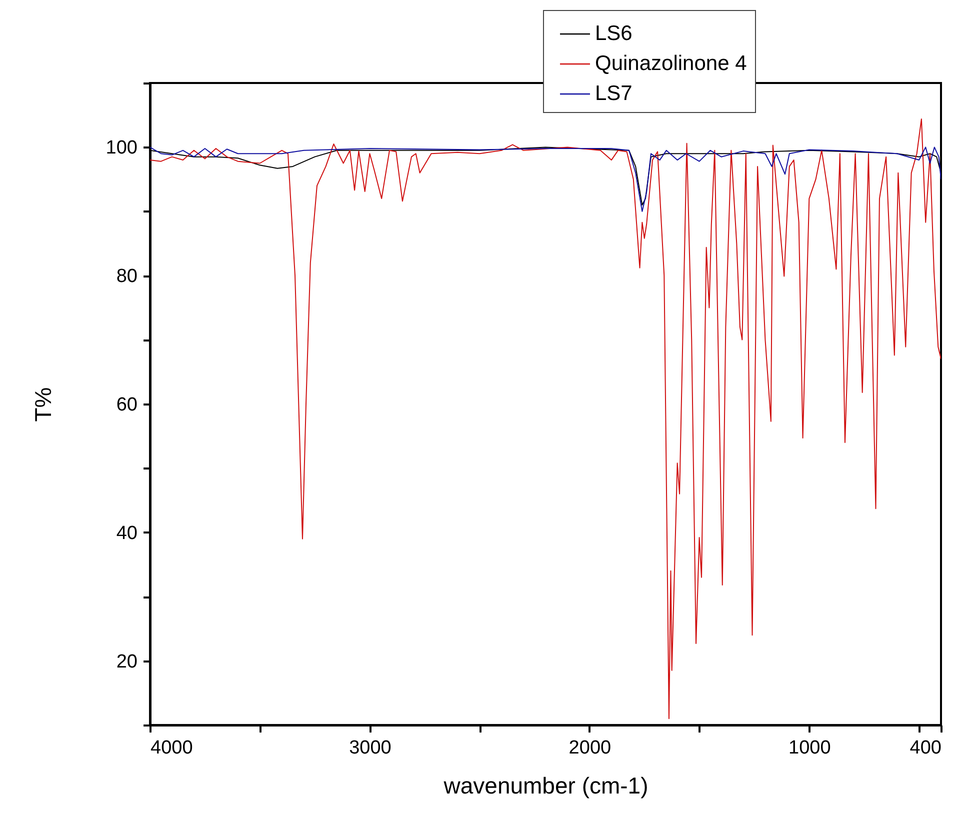 This screenshot has height=825, width=964. I want to click on y-tick-label: 40, so click(127, 533).